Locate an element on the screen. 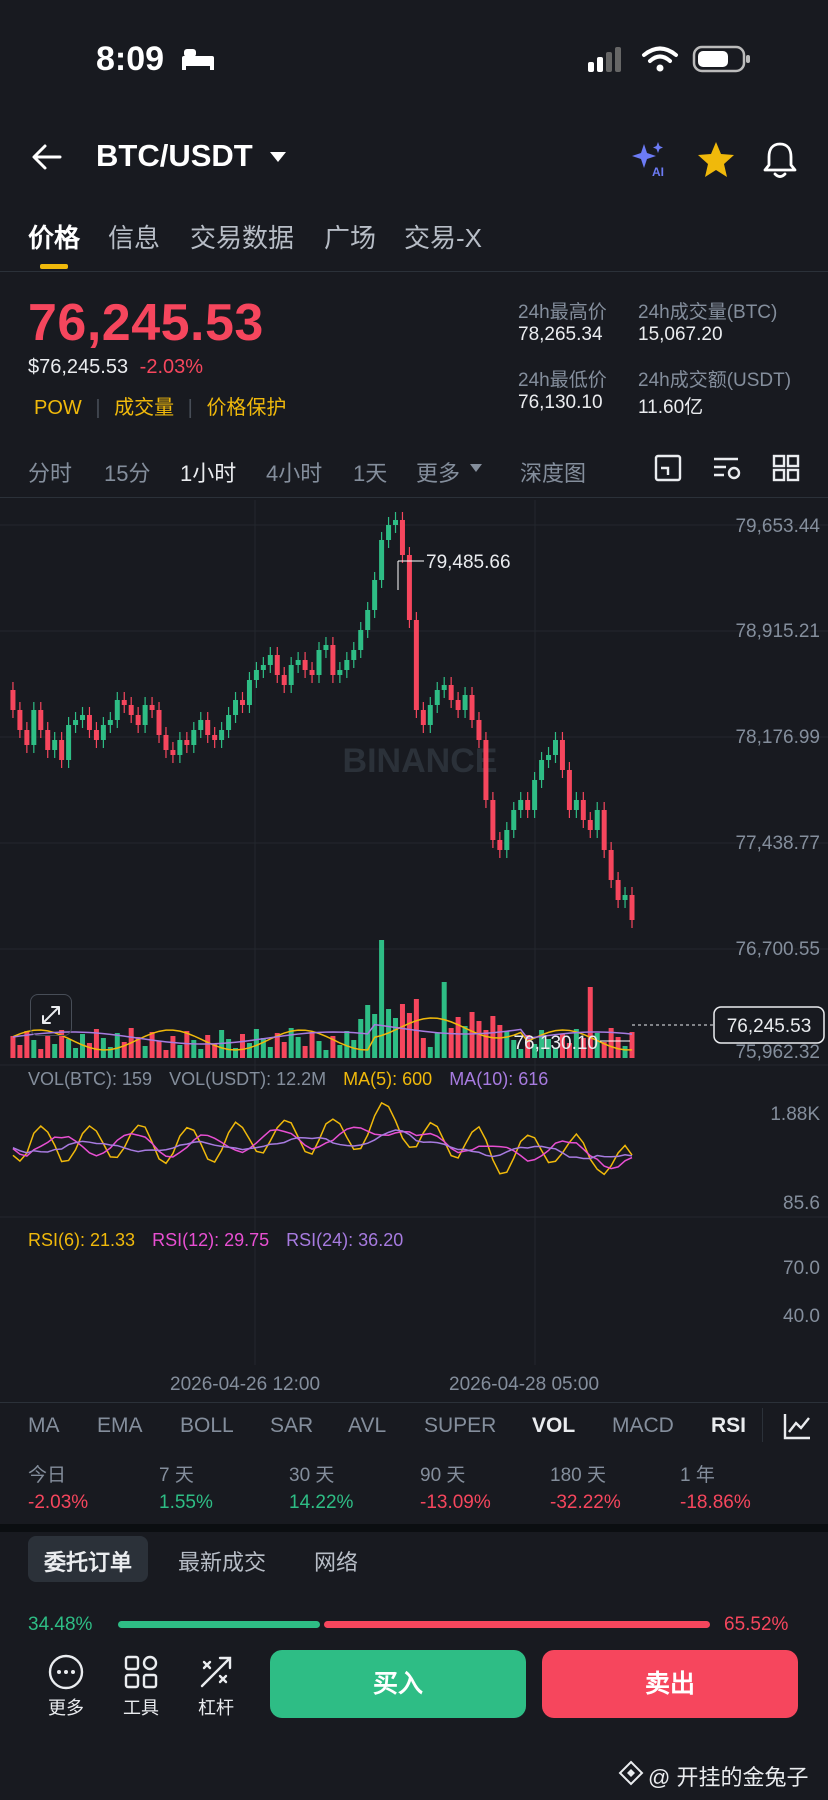 This screenshot has height=1800, width=828. more-dots-icon is located at coordinates (66, 1672).